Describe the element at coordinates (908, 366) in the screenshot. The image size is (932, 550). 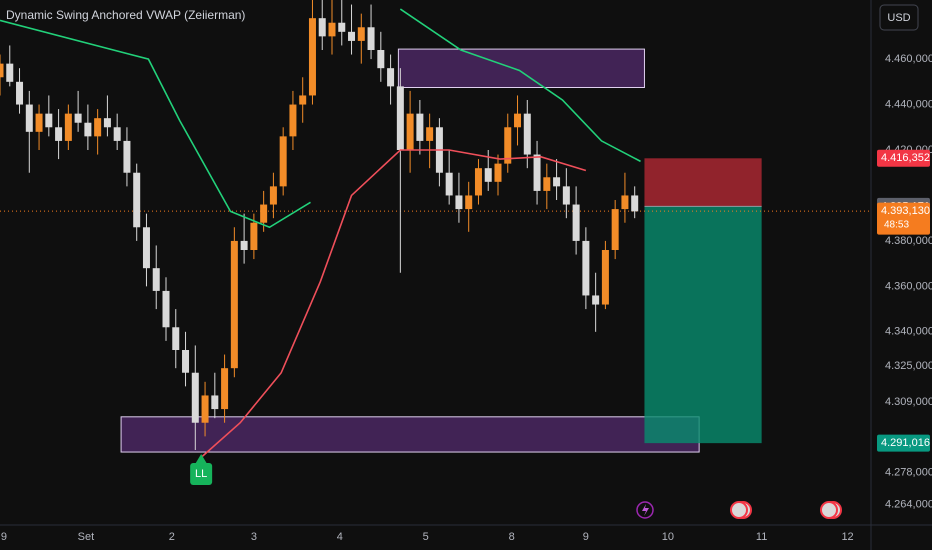
I see `y-tick-label: 4.325,000` at that location.